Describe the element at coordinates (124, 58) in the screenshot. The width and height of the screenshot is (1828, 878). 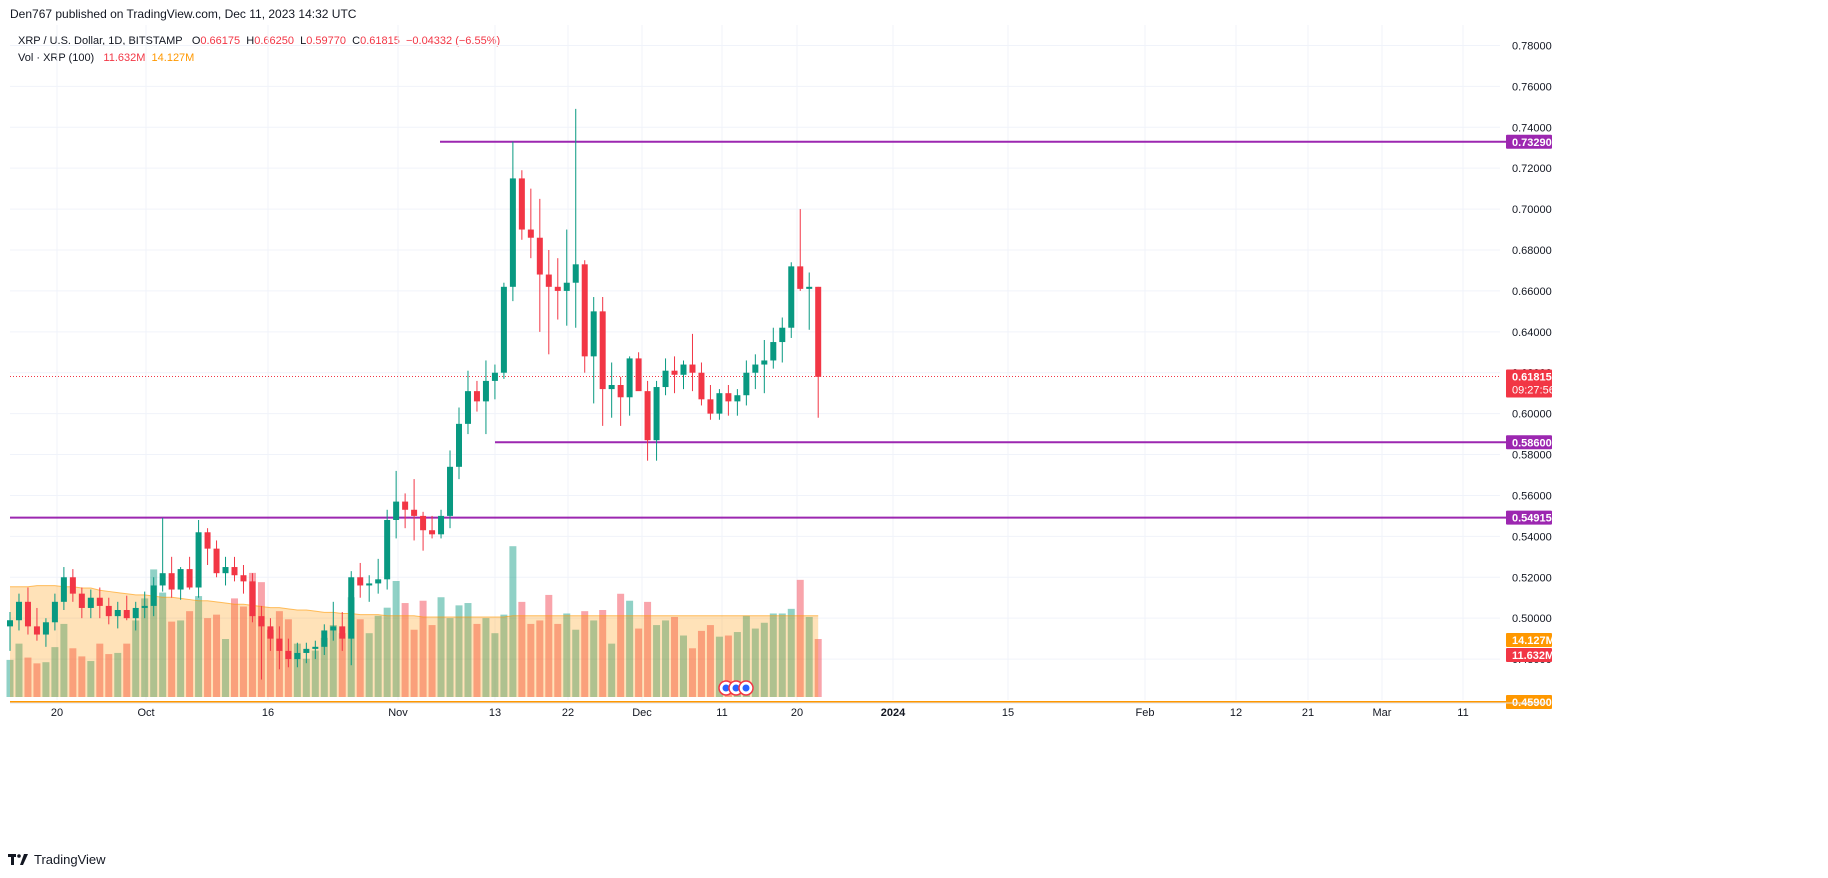
I see `volume-value: 11.632M` at that location.